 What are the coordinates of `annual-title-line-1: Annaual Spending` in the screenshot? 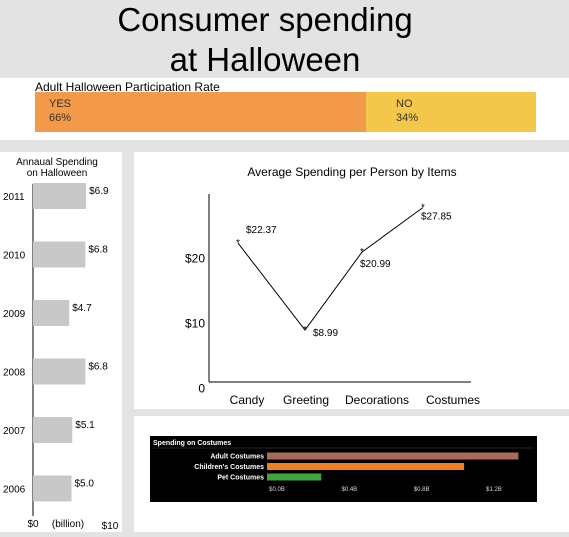 It's located at (57, 162).